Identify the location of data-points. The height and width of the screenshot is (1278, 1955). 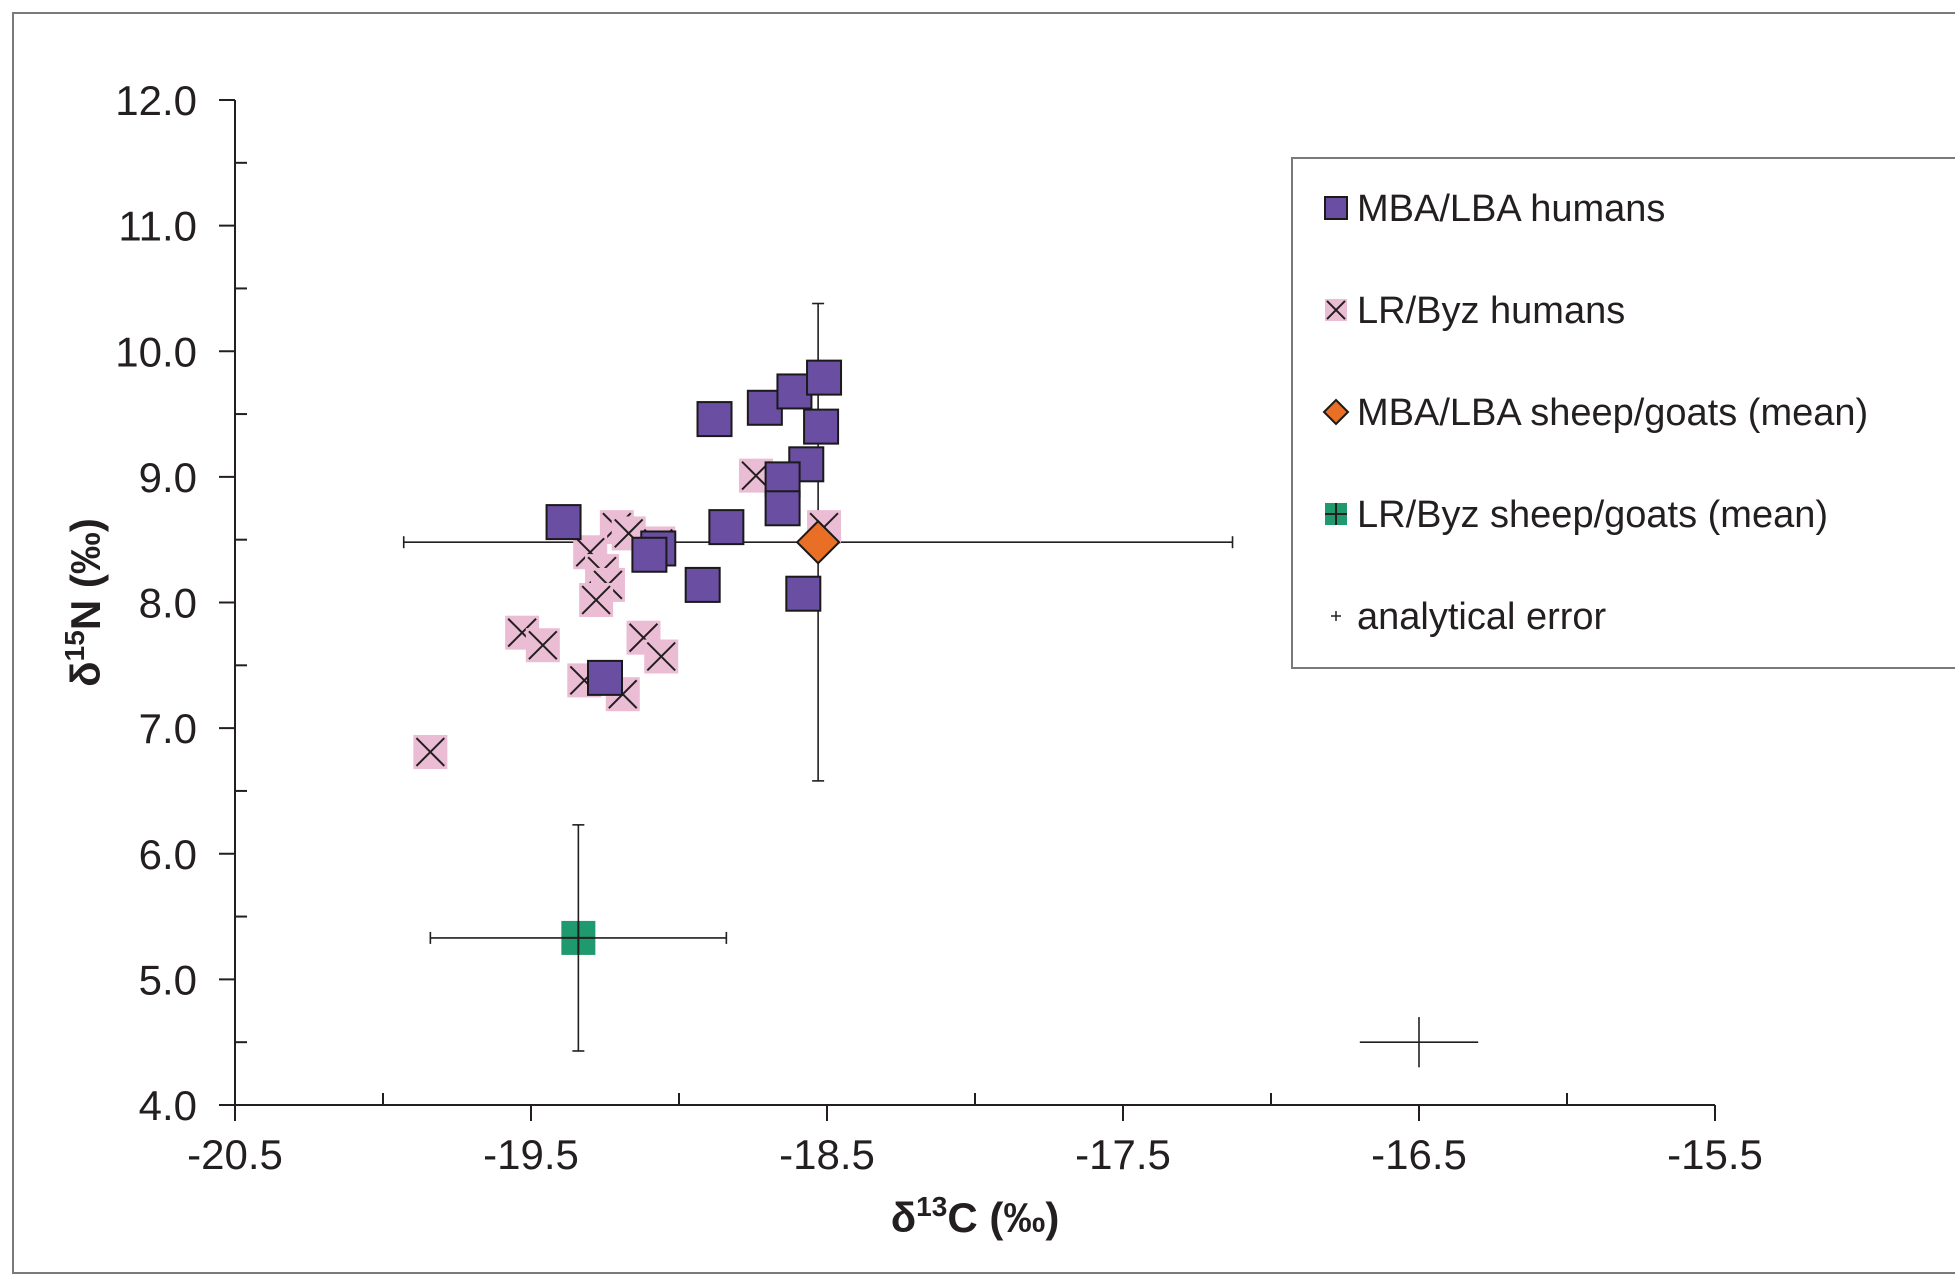
(628, 657).